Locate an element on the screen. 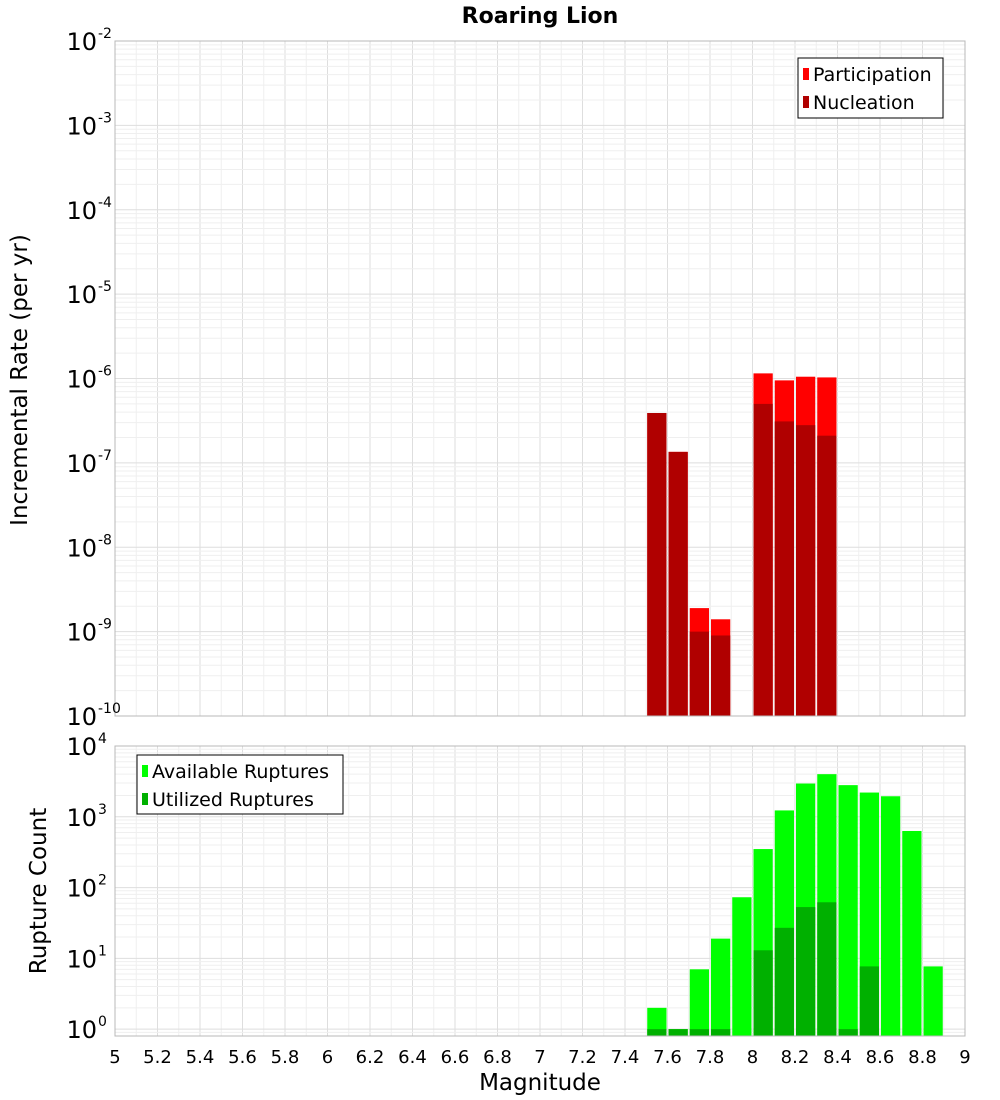  x-tick-label: 7.2 is located at coordinates (582, 1057).